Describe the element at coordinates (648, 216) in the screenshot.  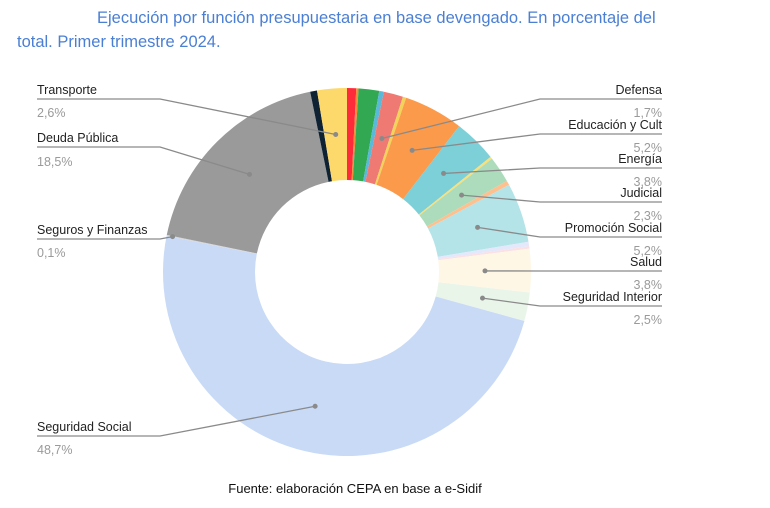
I see `label-value-judicial: 2,3%` at that location.